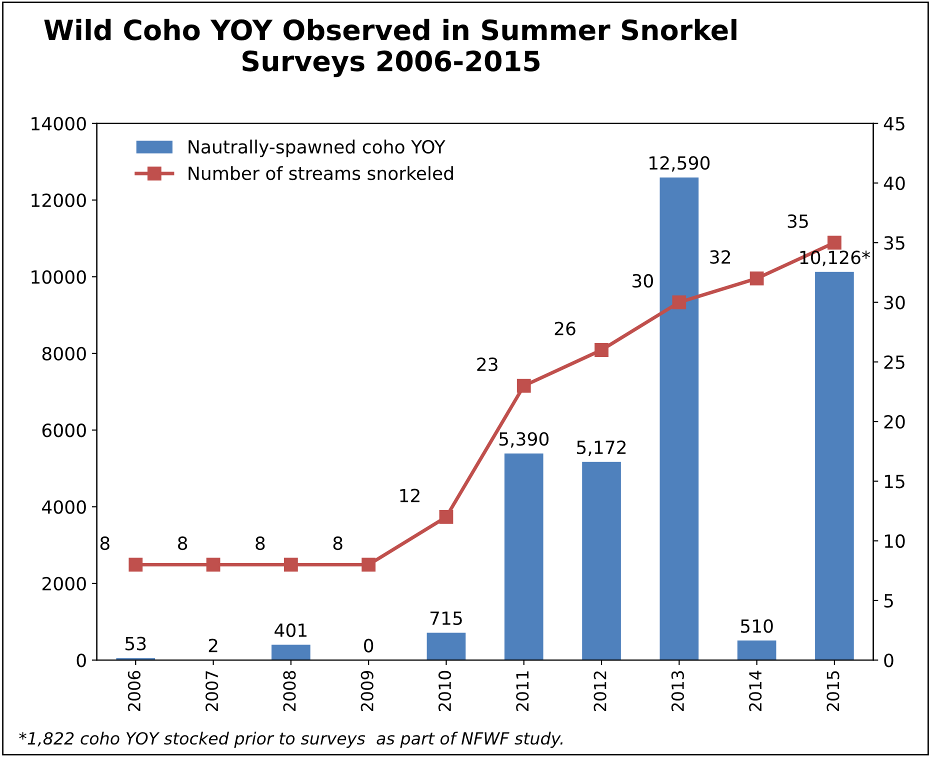 The height and width of the screenshot is (757, 931). I want to click on y2-tick-label: 40, so click(894, 183).